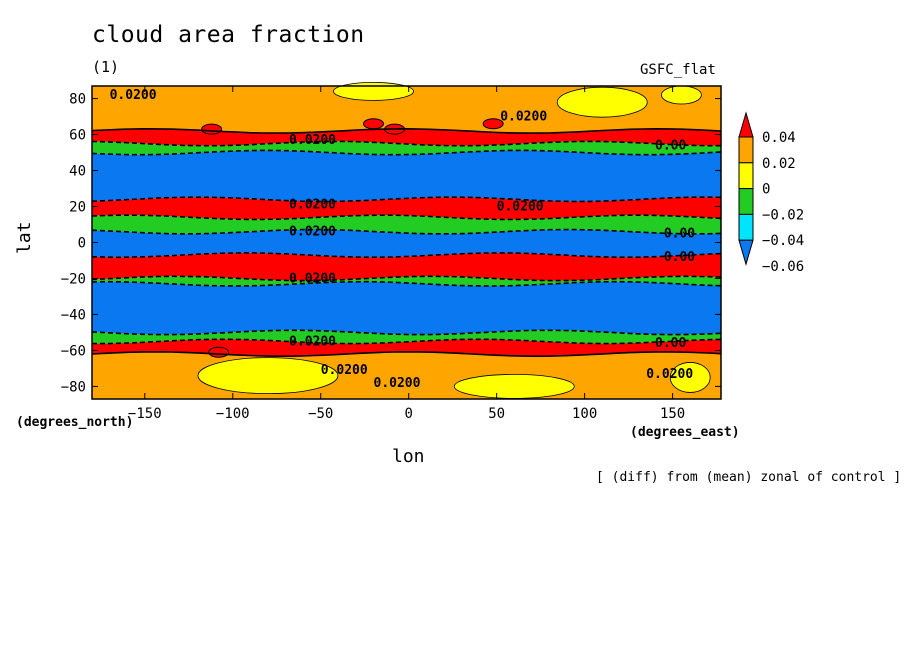  What do you see at coordinates (408, 456) in the screenshot?
I see `x-axis-label: lon` at bounding box center [408, 456].